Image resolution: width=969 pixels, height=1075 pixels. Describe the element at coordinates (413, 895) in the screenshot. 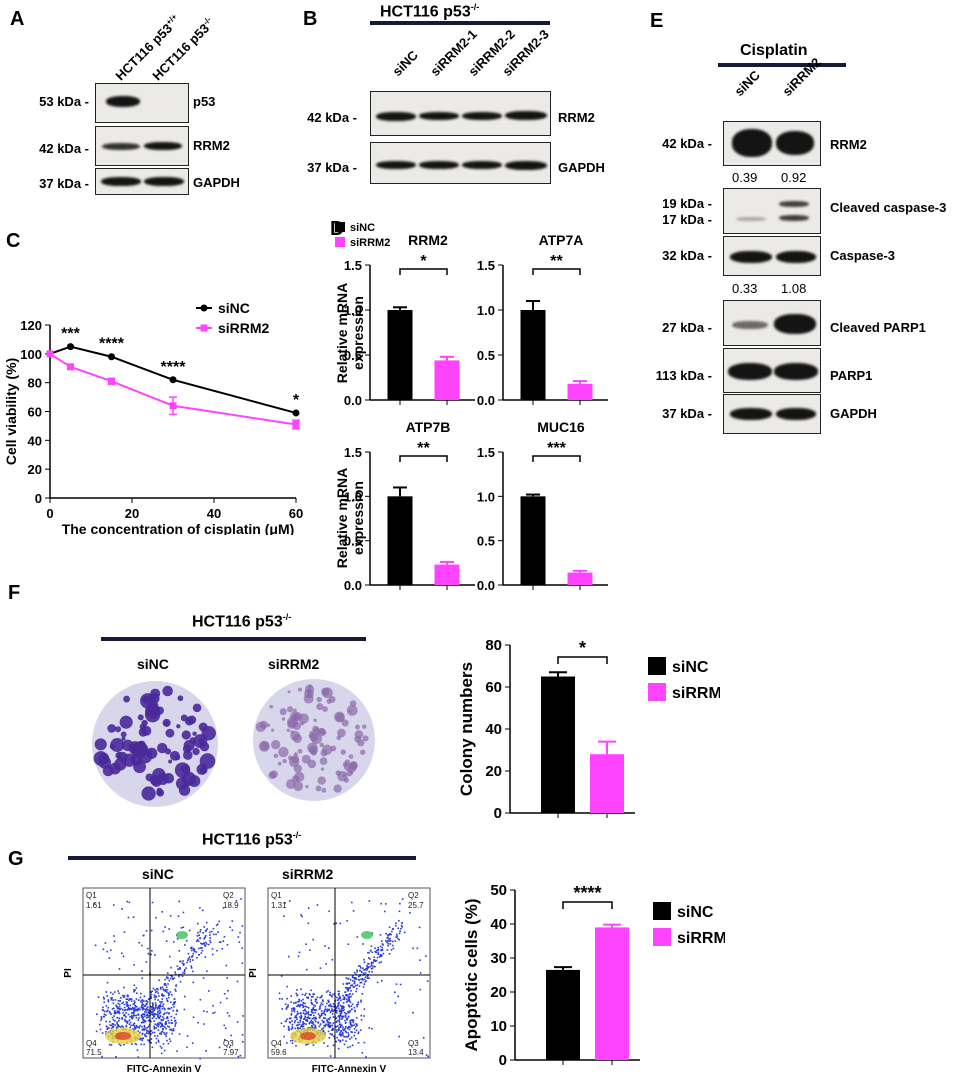

I see `flow-q2: Q2` at that location.